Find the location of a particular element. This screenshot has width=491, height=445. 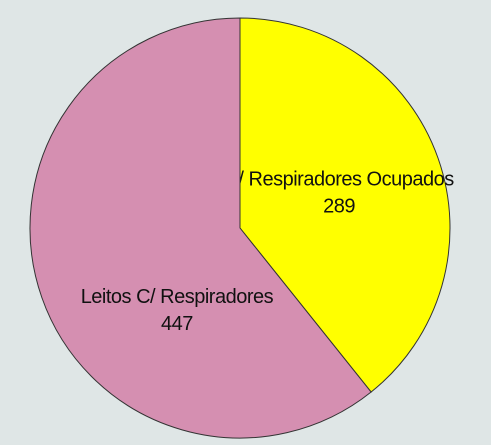

slice-label: C/ Respiradores Ocupados is located at coordinates (339, 180).